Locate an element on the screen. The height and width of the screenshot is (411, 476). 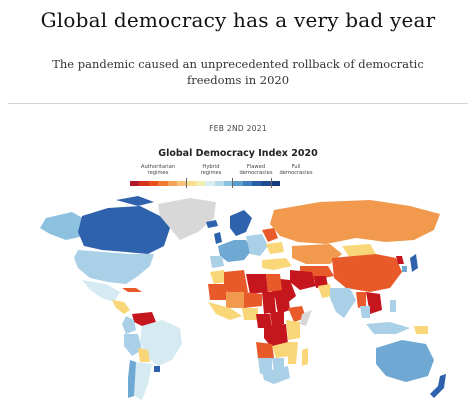
region-central-america is located at coordinates (121, 307).